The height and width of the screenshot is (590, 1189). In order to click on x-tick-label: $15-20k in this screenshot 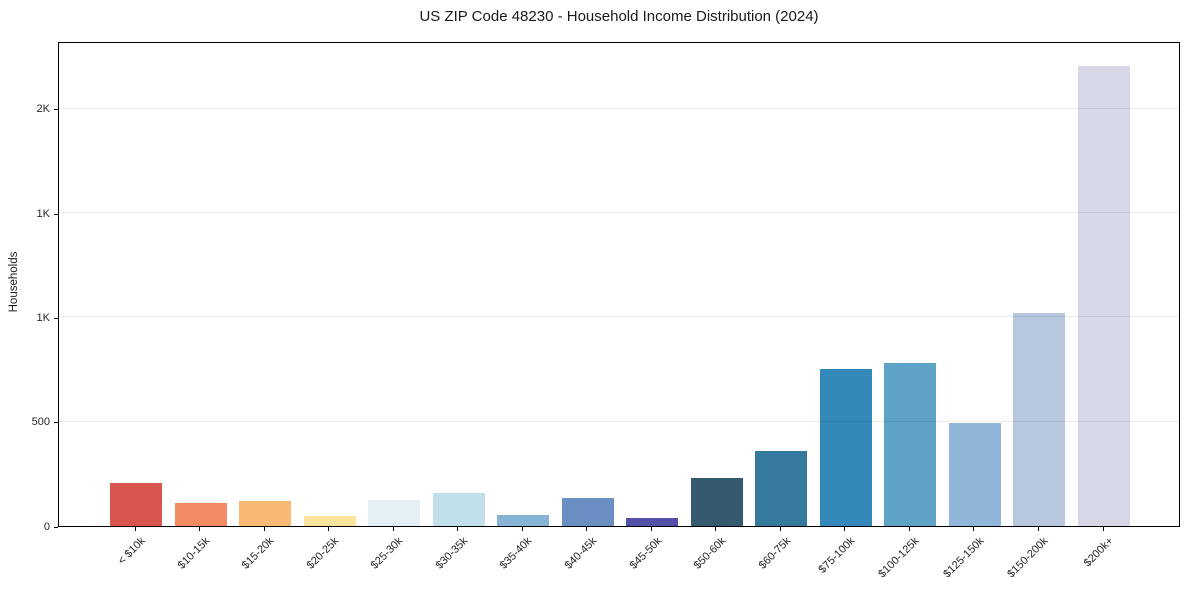, I will do `click(258, 553)`.